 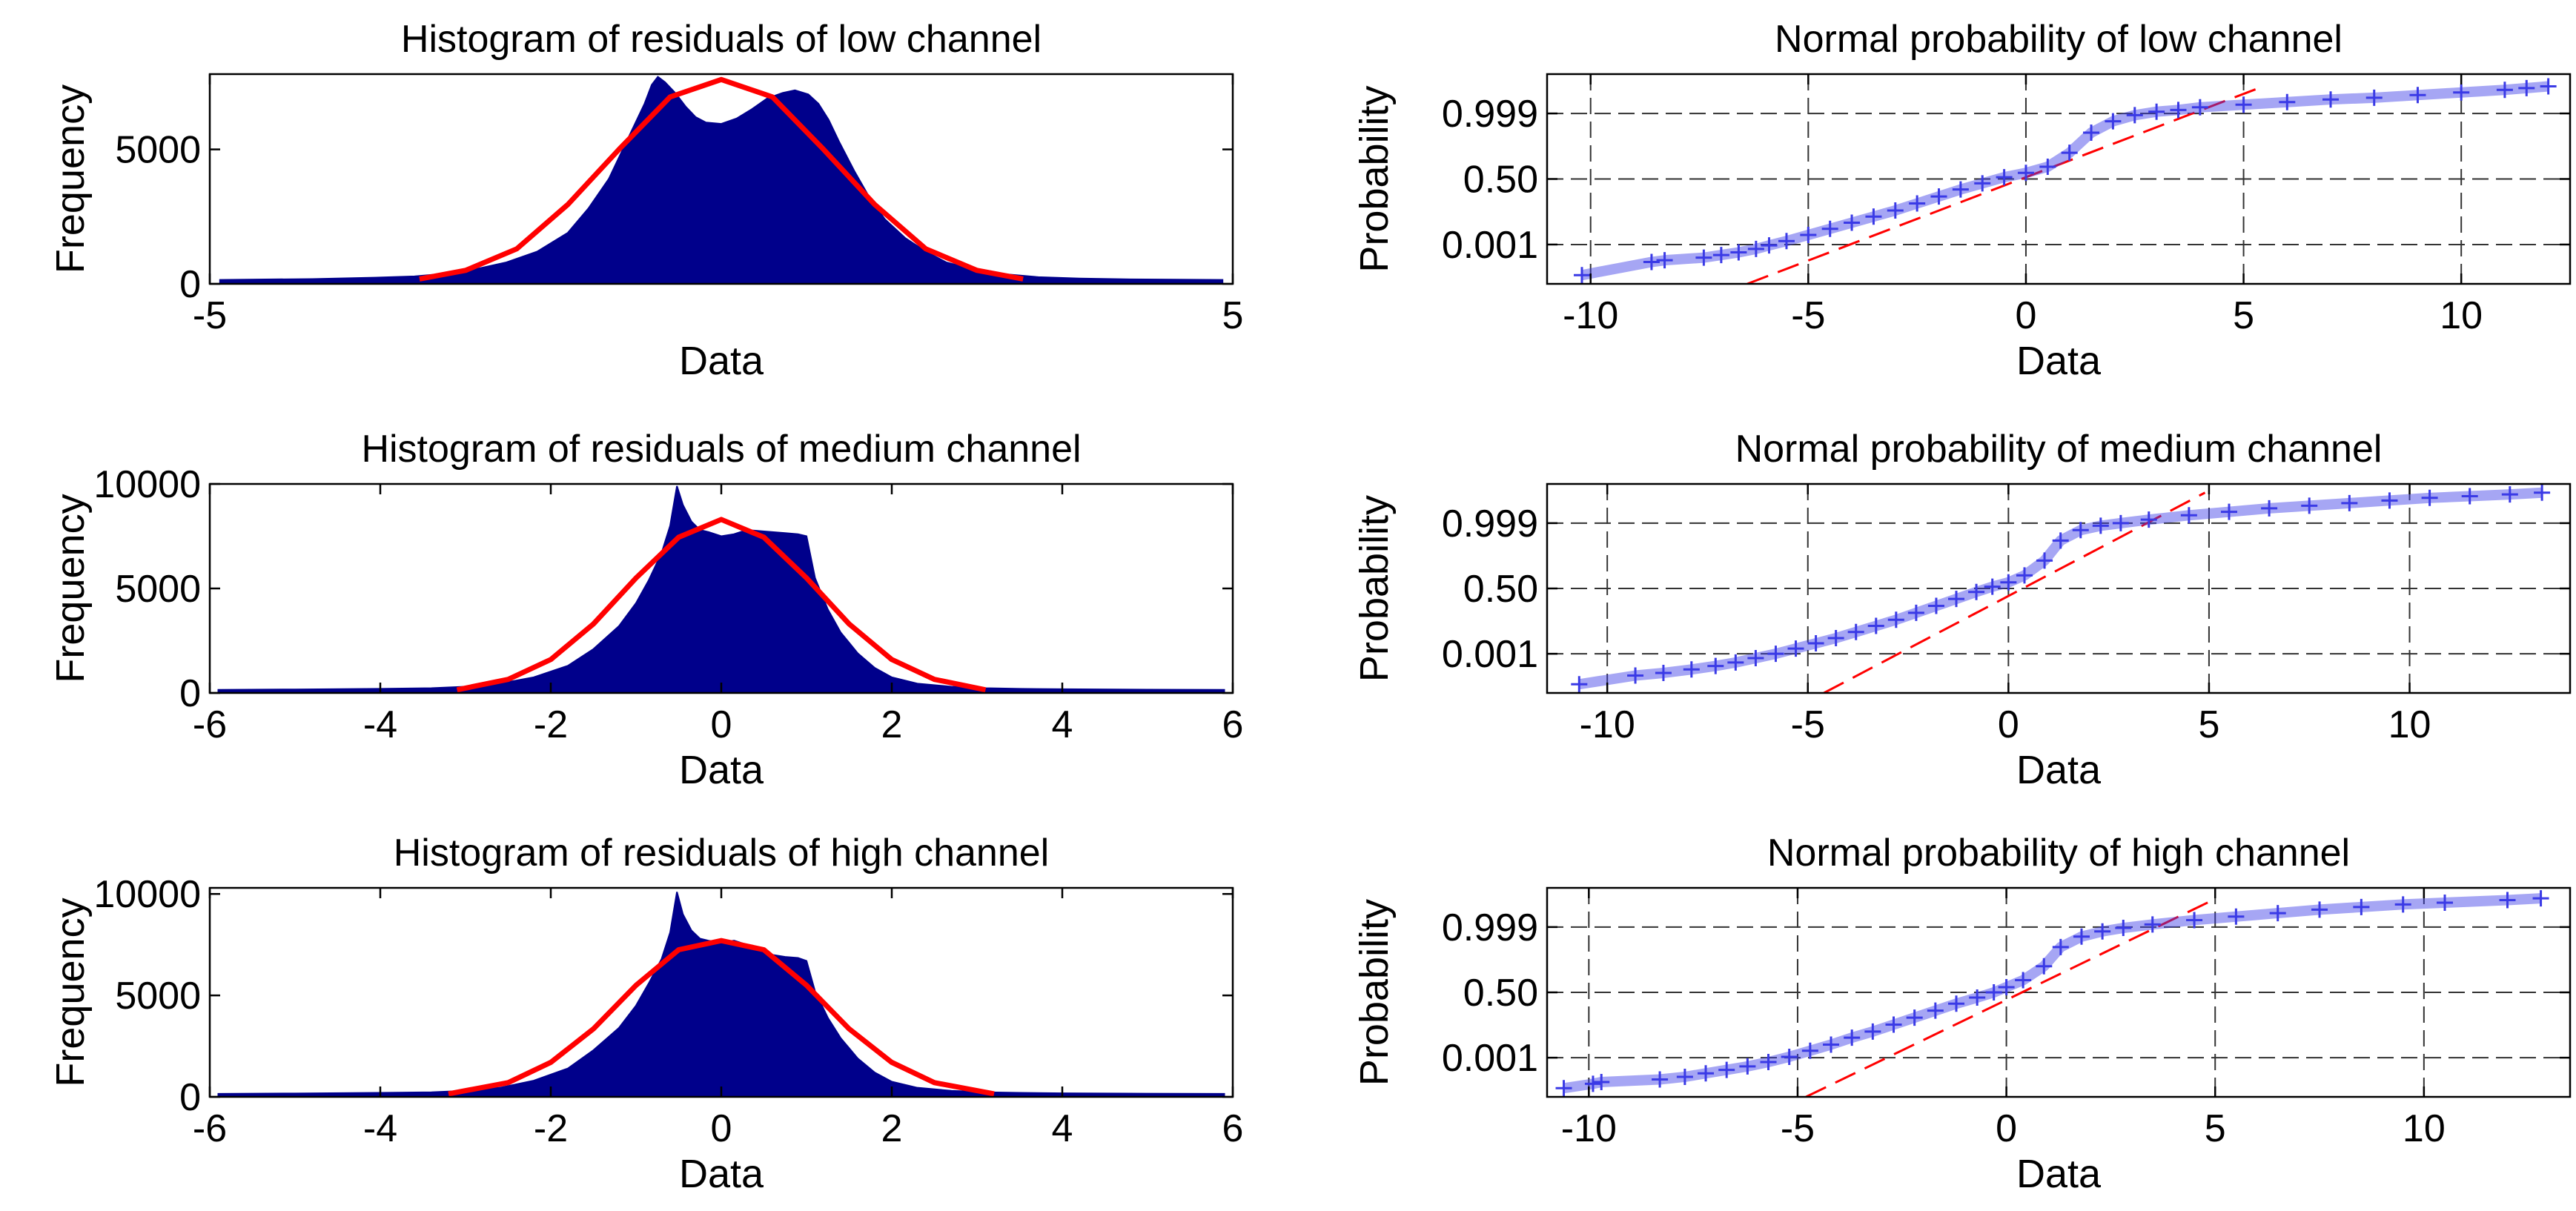 What do you see at coordinates (721, 39) in the screenshot?
I see `chart-title: Histogram of residuals of low channel` at bounding box center [721, 39].